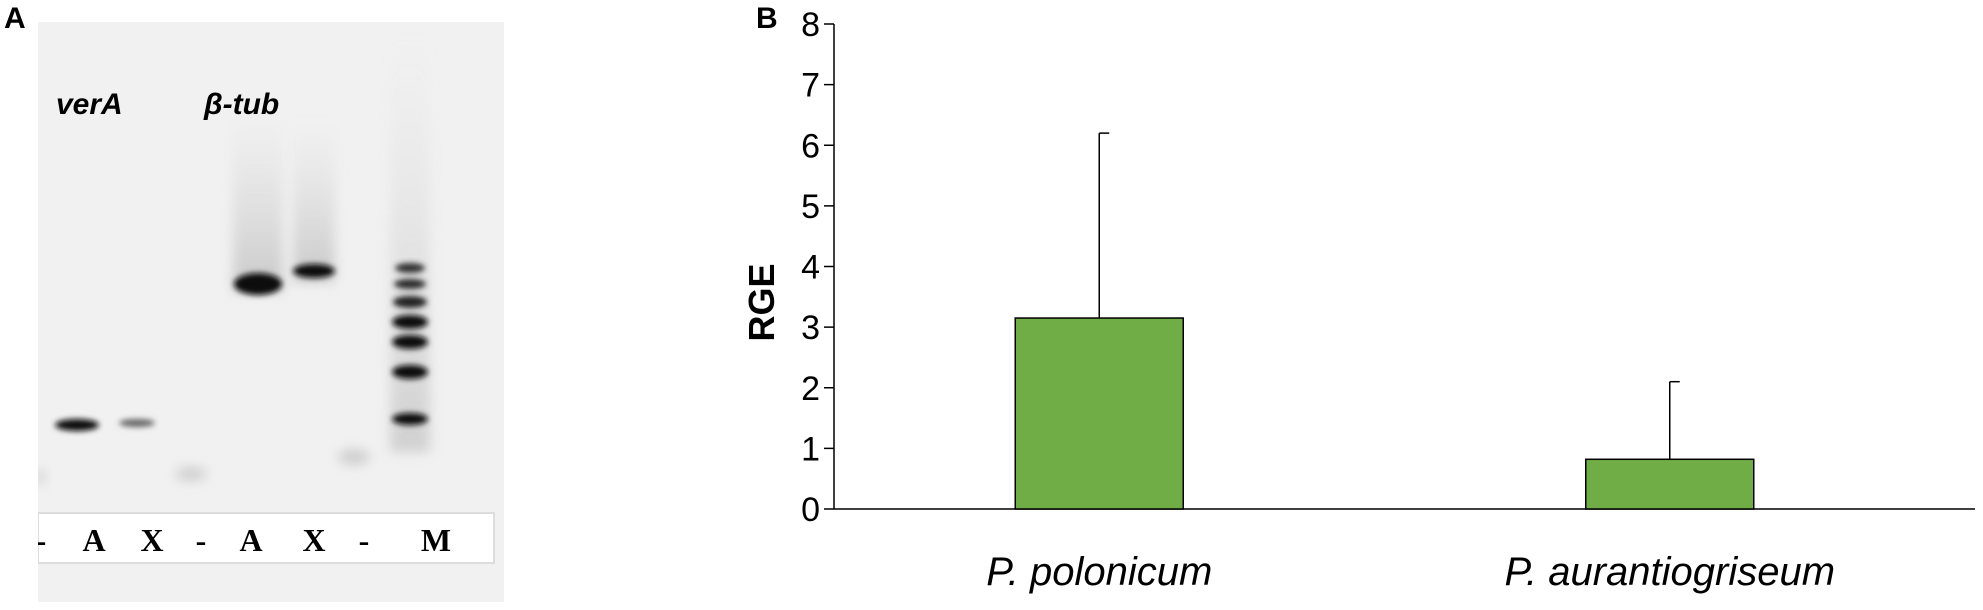 The width and height of the screenshot is (1983, 610). I want to click on panel-b-label: B, so click(767, 18).